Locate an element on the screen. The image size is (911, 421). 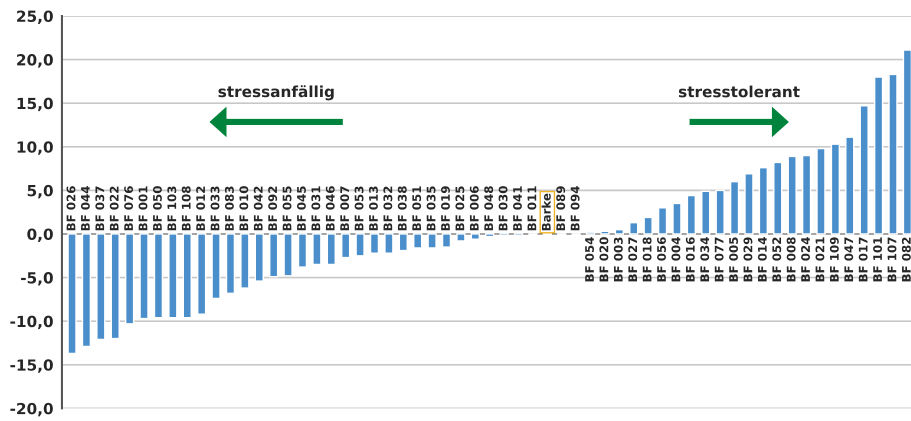
x-tick-label: BF 013 is located at coordinates (373, 208).